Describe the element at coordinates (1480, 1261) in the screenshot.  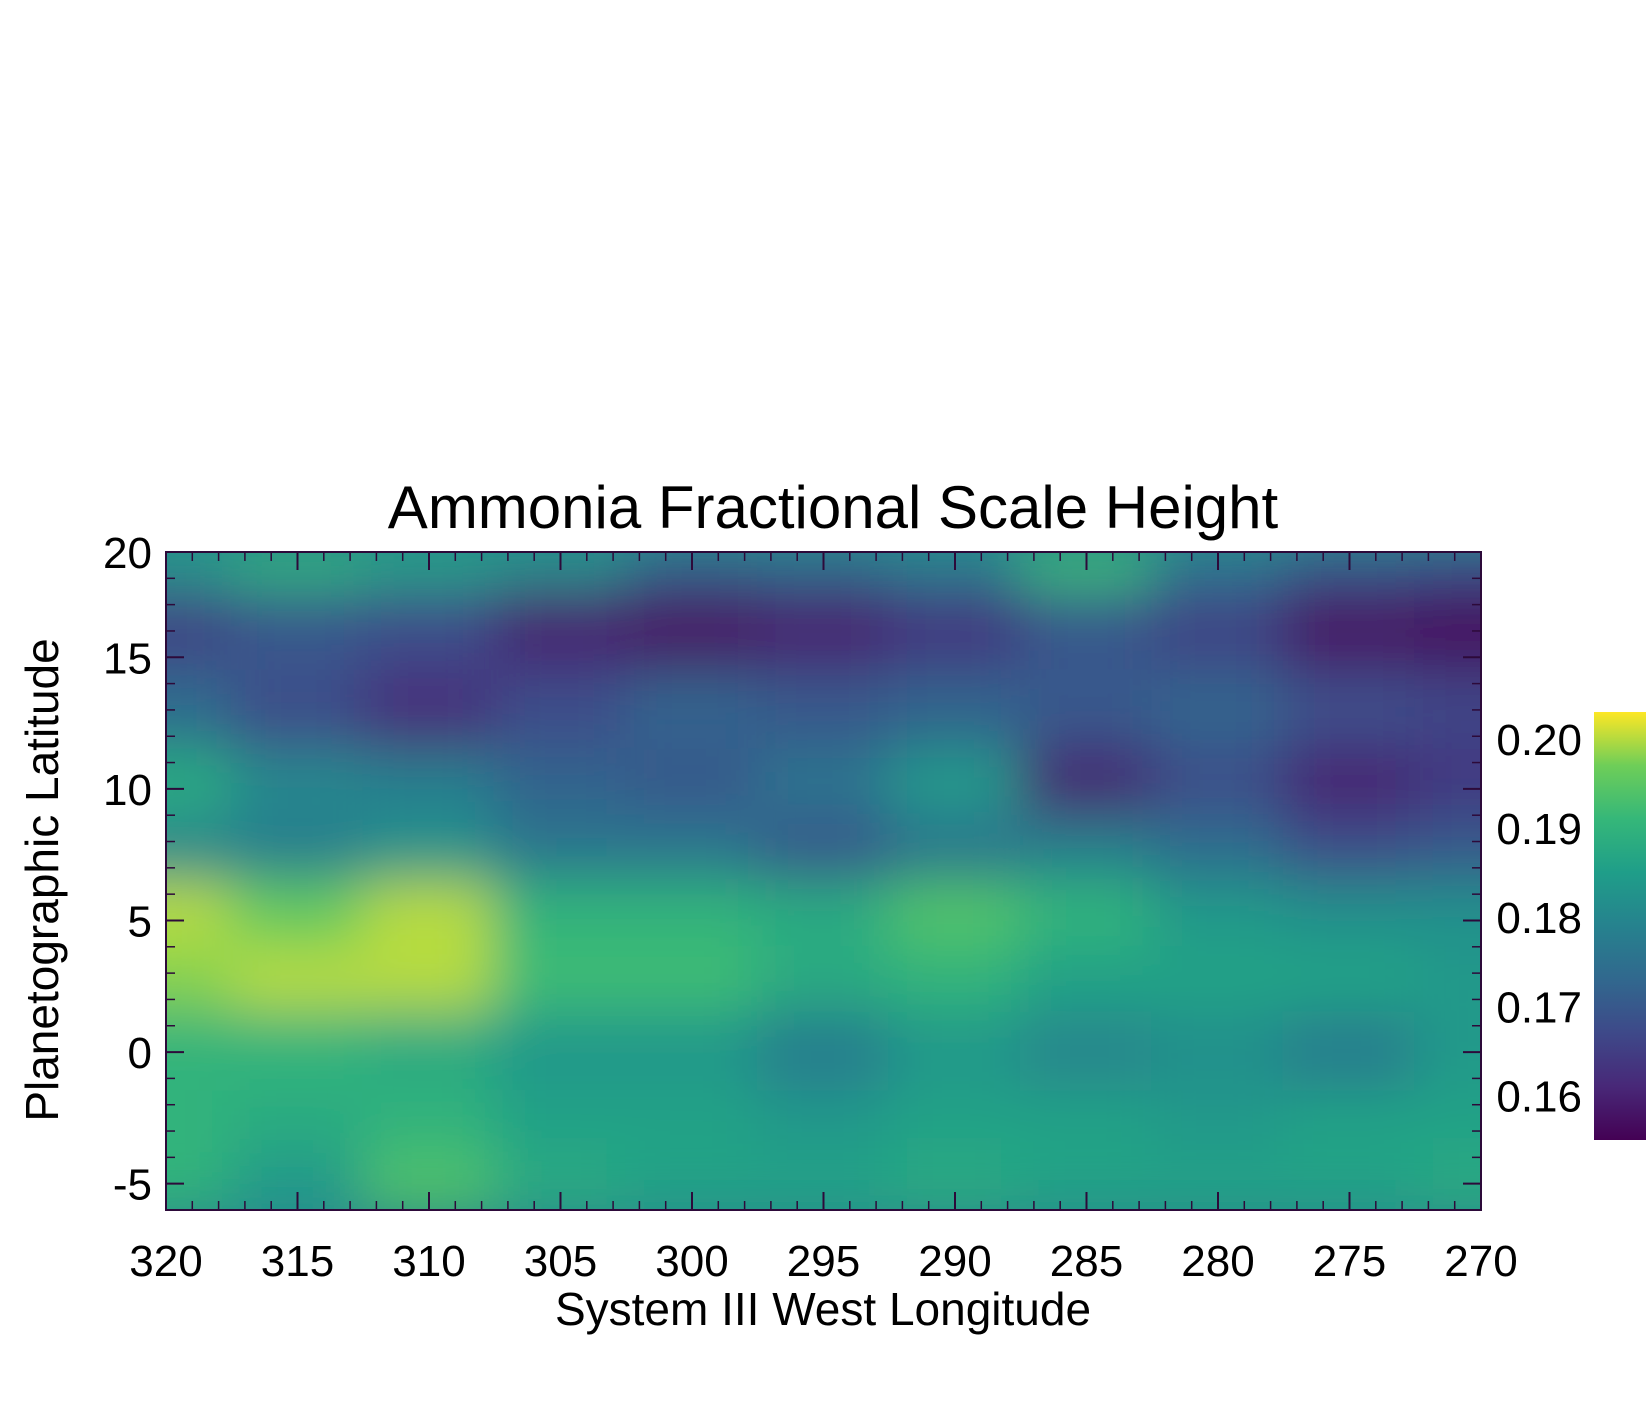
I see `x-tick-label: 270` at that location.